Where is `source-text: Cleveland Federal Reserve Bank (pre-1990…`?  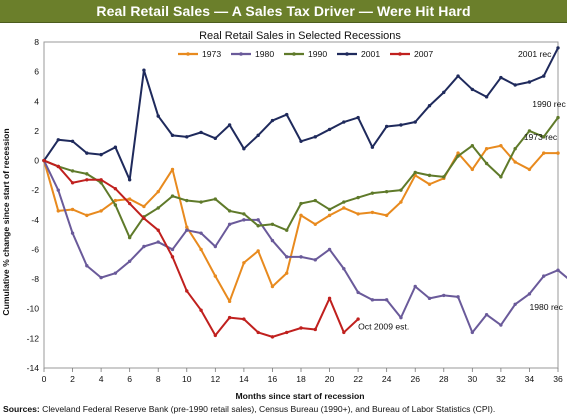 source-text: Cleveland Federal Reserve Bank (pre-1990… is located at coordinates (269, 409).